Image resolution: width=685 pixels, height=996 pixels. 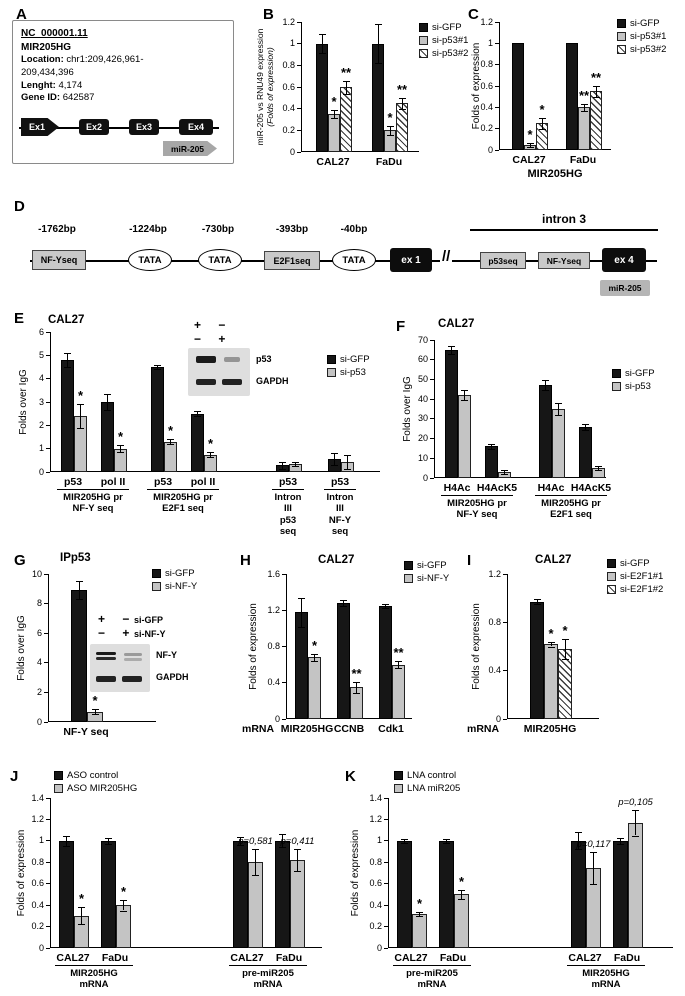 What do you see at coordinates (41, 98) in the screenshot?
I see `gene-id-label: Gene ID:` at bounding box center [41, 98].